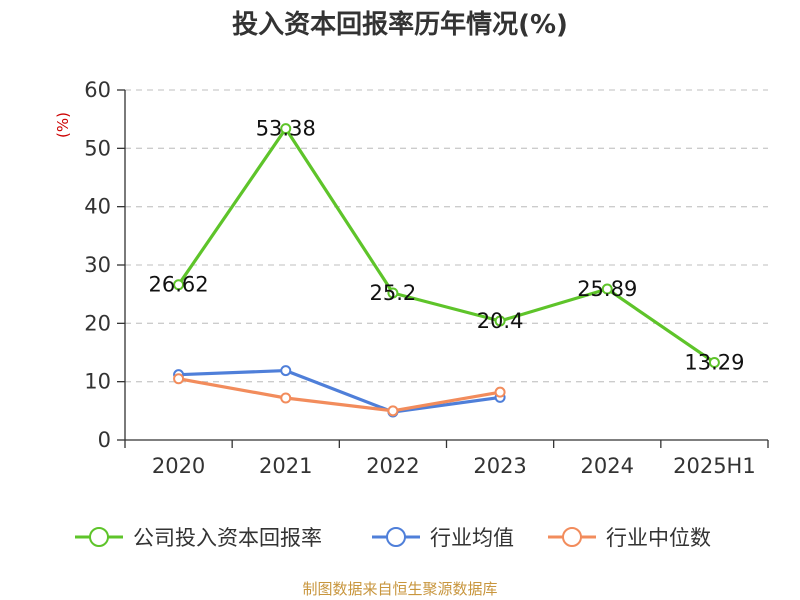  What do you see at coordinates (97, 148) in the screenshot?
I see `y-tick-label-50: 50` at bounding box center [97, 148].